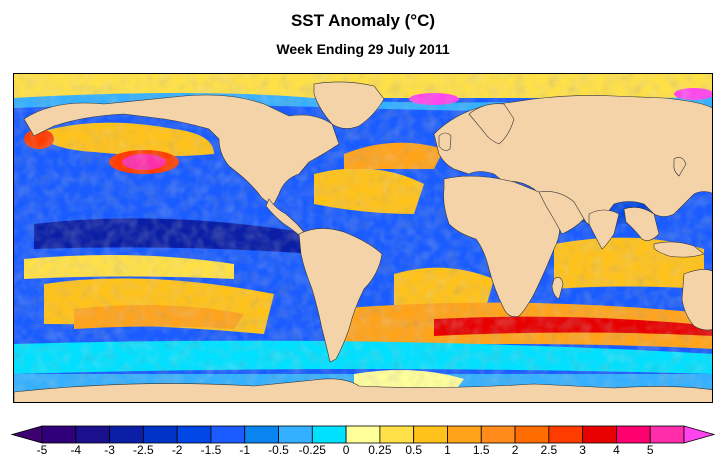 The width and height of the screenshot is (726, 468). What do you see at coordinates (445, 141) in the screenshot?
I see `british-isles` at bounding box center [445, 141].